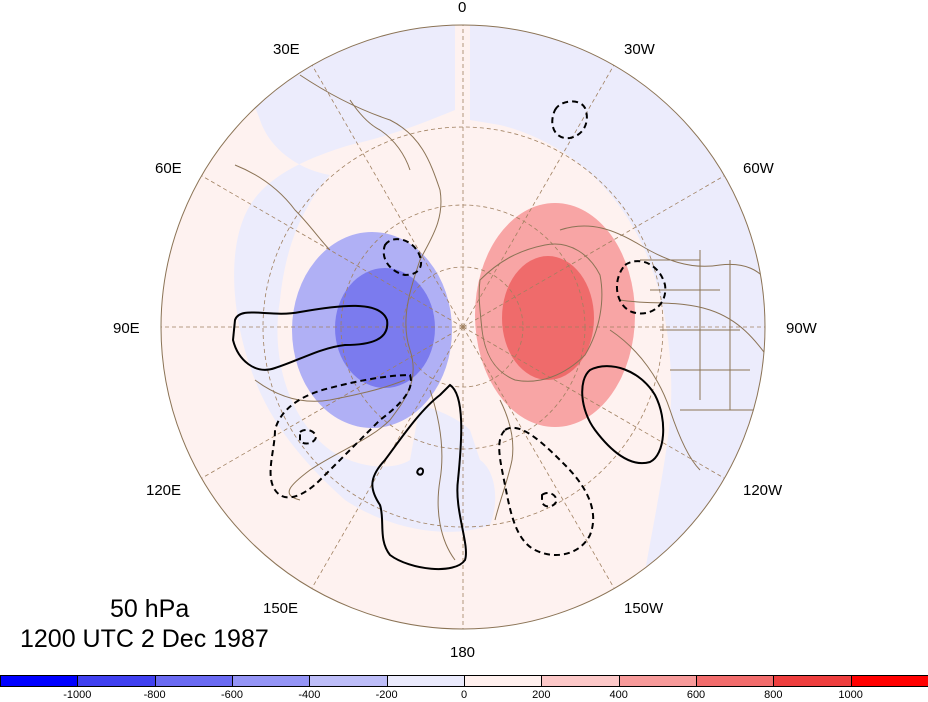 This screenshot has height=702, width=928. I want to click on colorbar-tick-label: 1000, so click(850, 695).